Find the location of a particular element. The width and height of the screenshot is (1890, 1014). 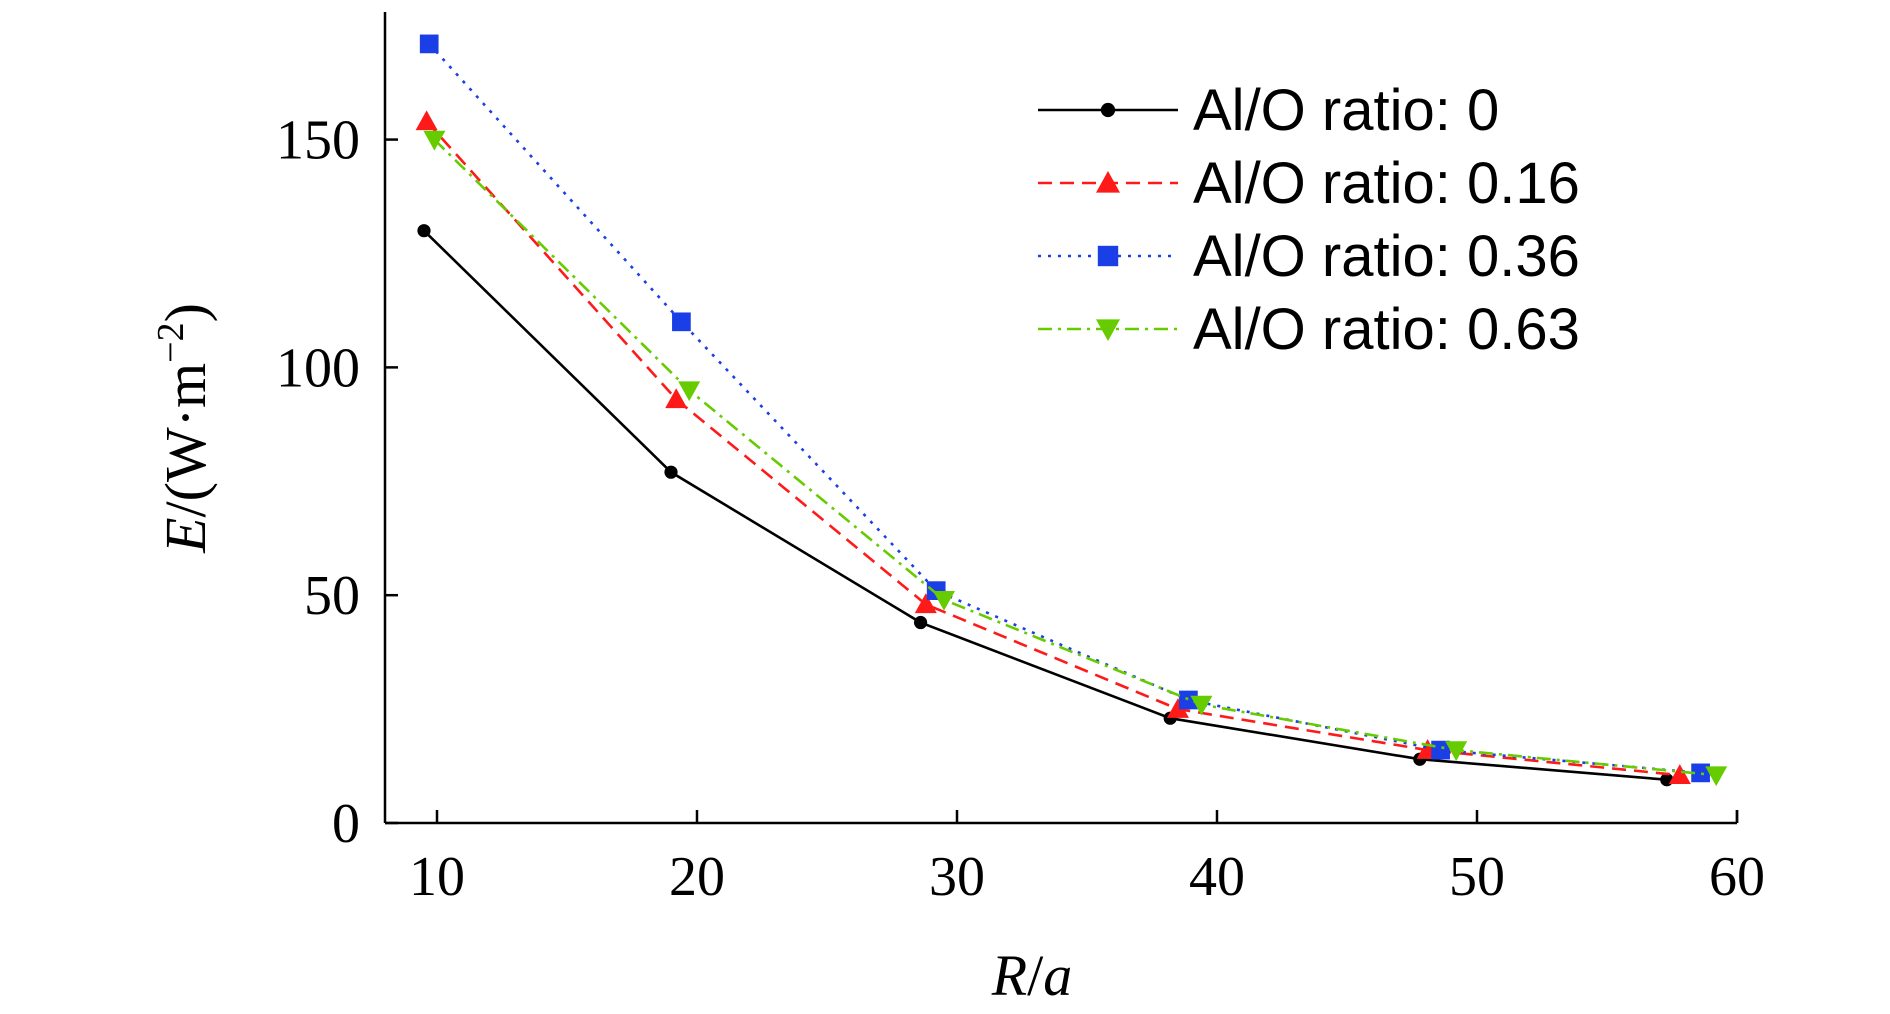

y-tick-label: 0 is located at coordinates (346, 824).